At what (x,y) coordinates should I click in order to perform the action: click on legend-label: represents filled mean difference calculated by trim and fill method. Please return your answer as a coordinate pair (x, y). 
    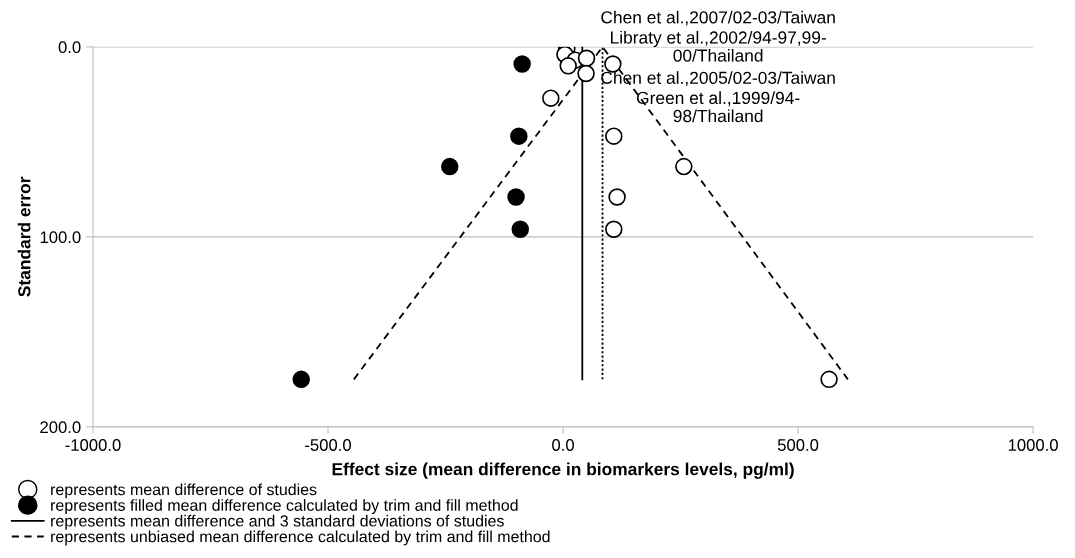
    Looking at the image, I should click on (284, 507).